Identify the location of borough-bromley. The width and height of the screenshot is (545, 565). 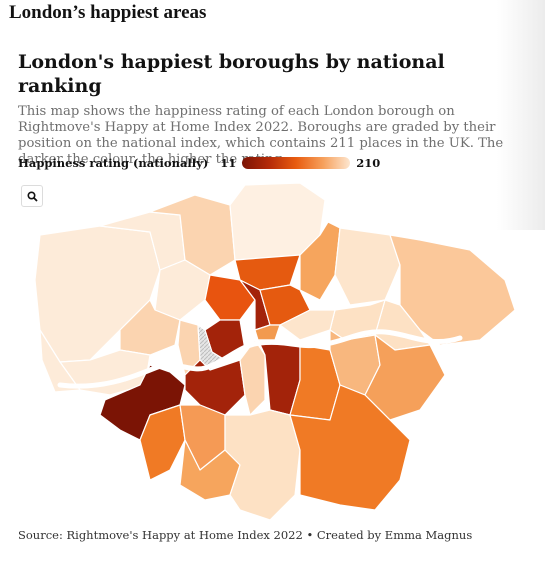
(350, 447).